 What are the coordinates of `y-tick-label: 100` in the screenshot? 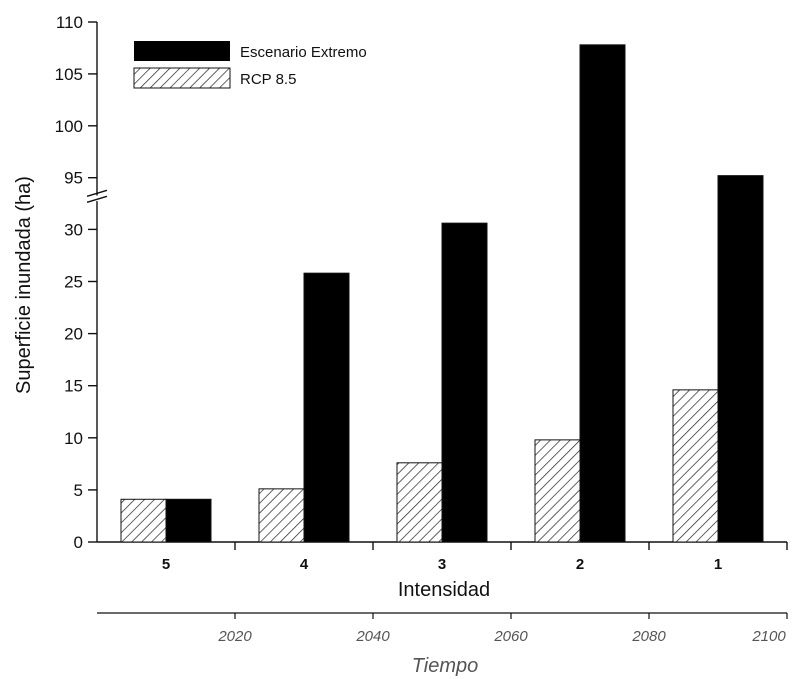 It's located at (69, 126).